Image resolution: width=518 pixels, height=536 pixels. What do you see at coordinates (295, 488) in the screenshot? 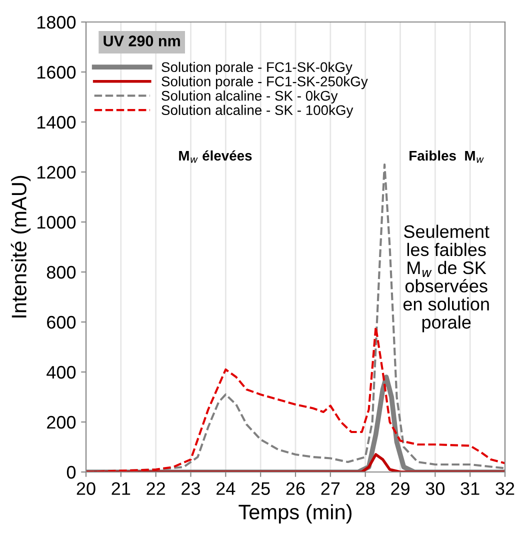
I see `x-tick-label: 26` at bounding box center [295, 488].